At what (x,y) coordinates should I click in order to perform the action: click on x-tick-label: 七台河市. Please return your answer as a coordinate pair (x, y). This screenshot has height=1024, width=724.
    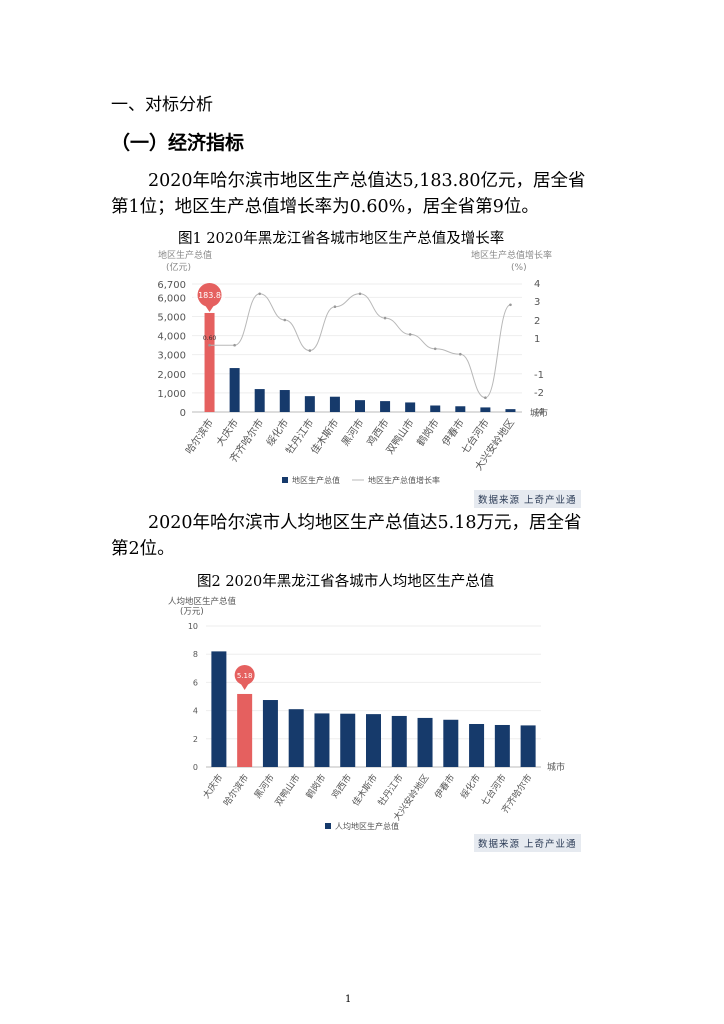
    Looking at the image, I should click on (493, 790).